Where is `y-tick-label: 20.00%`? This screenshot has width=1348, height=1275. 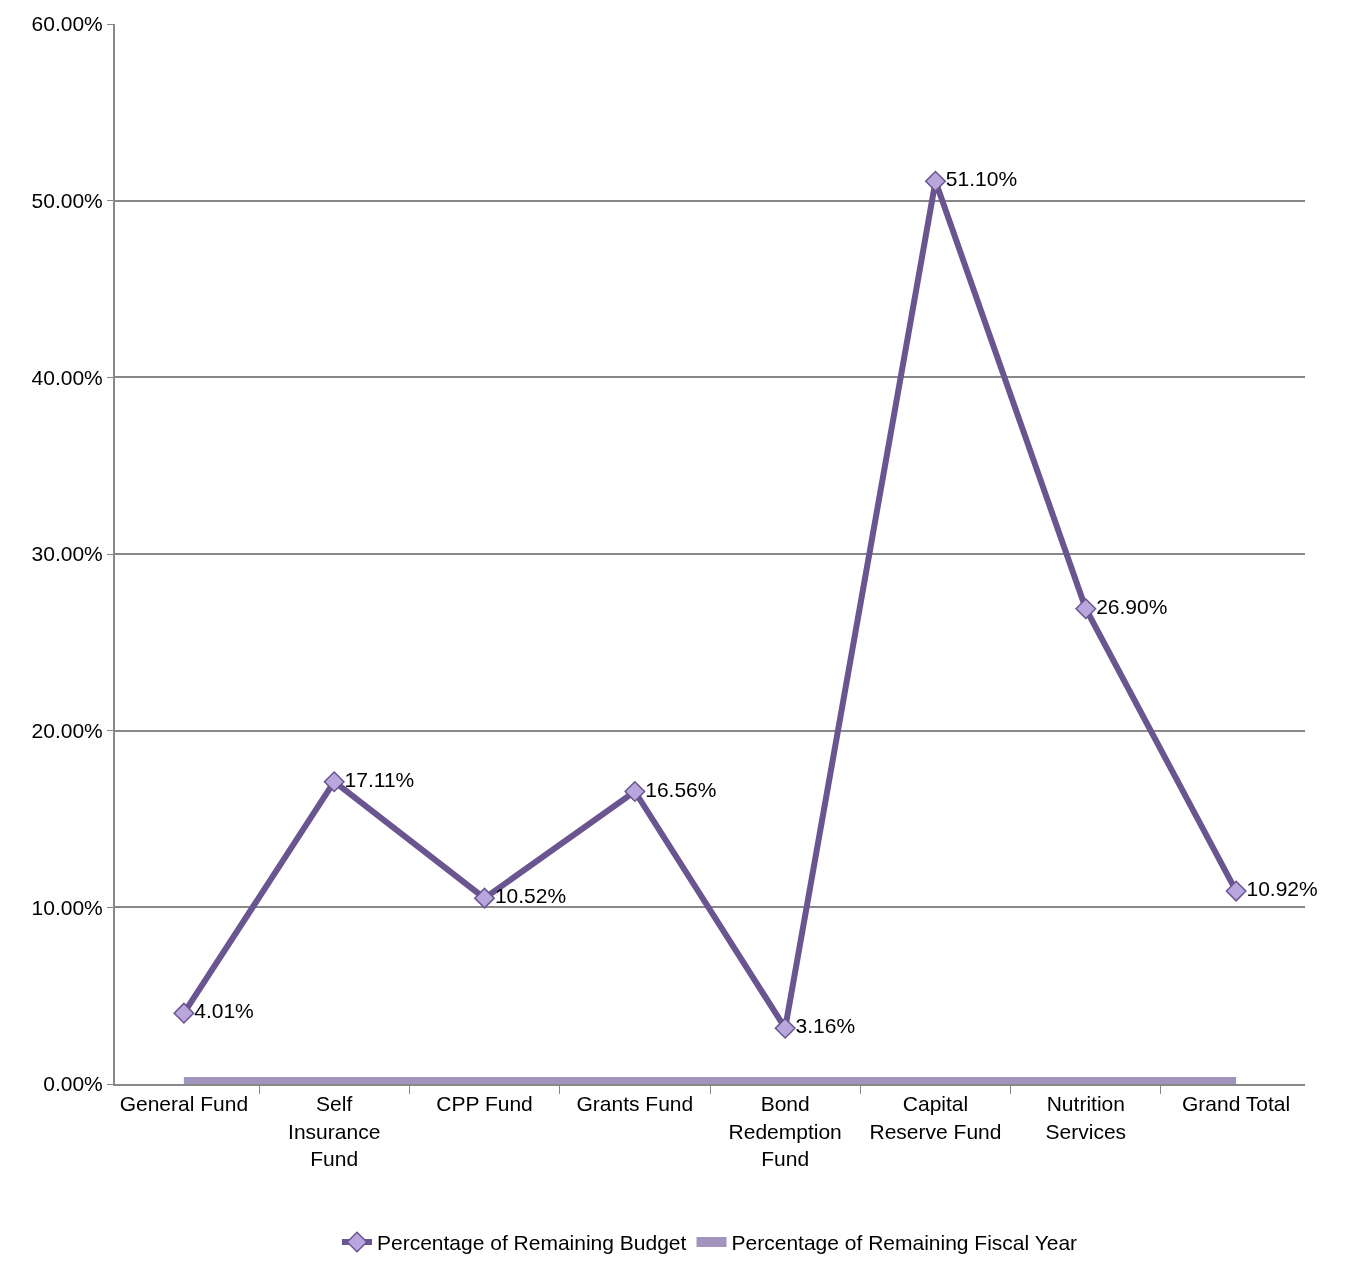 y-tick-label: 20.00% is located at coordinates (67, 731).